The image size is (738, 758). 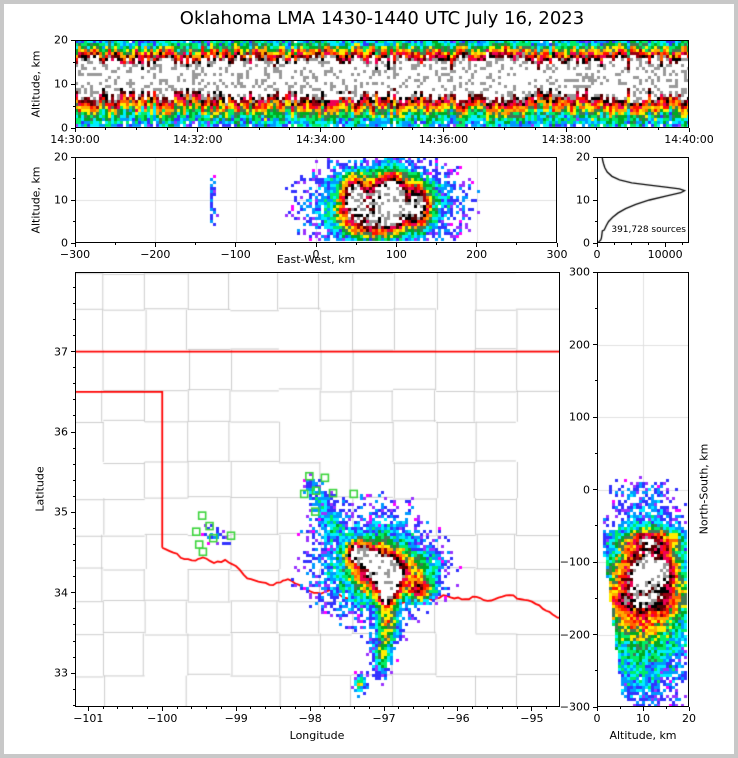 What do you see at coordinates (64, 243) in the screenshot?
I see `east-west-y-tick-label: 0` at bounding box center [64, 243].